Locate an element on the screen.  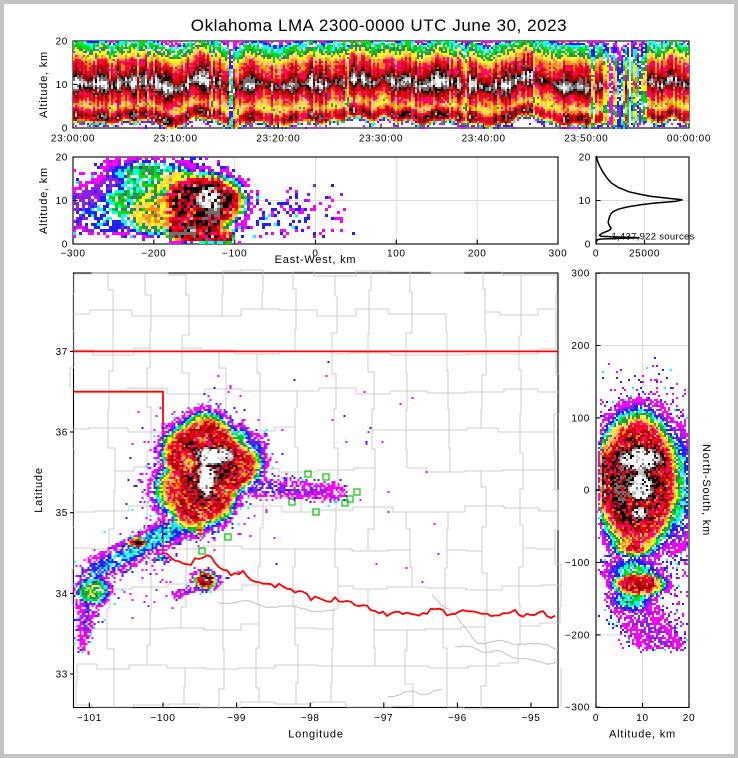
svg-text: 23:50:00 is located at coordinates (586, 139).